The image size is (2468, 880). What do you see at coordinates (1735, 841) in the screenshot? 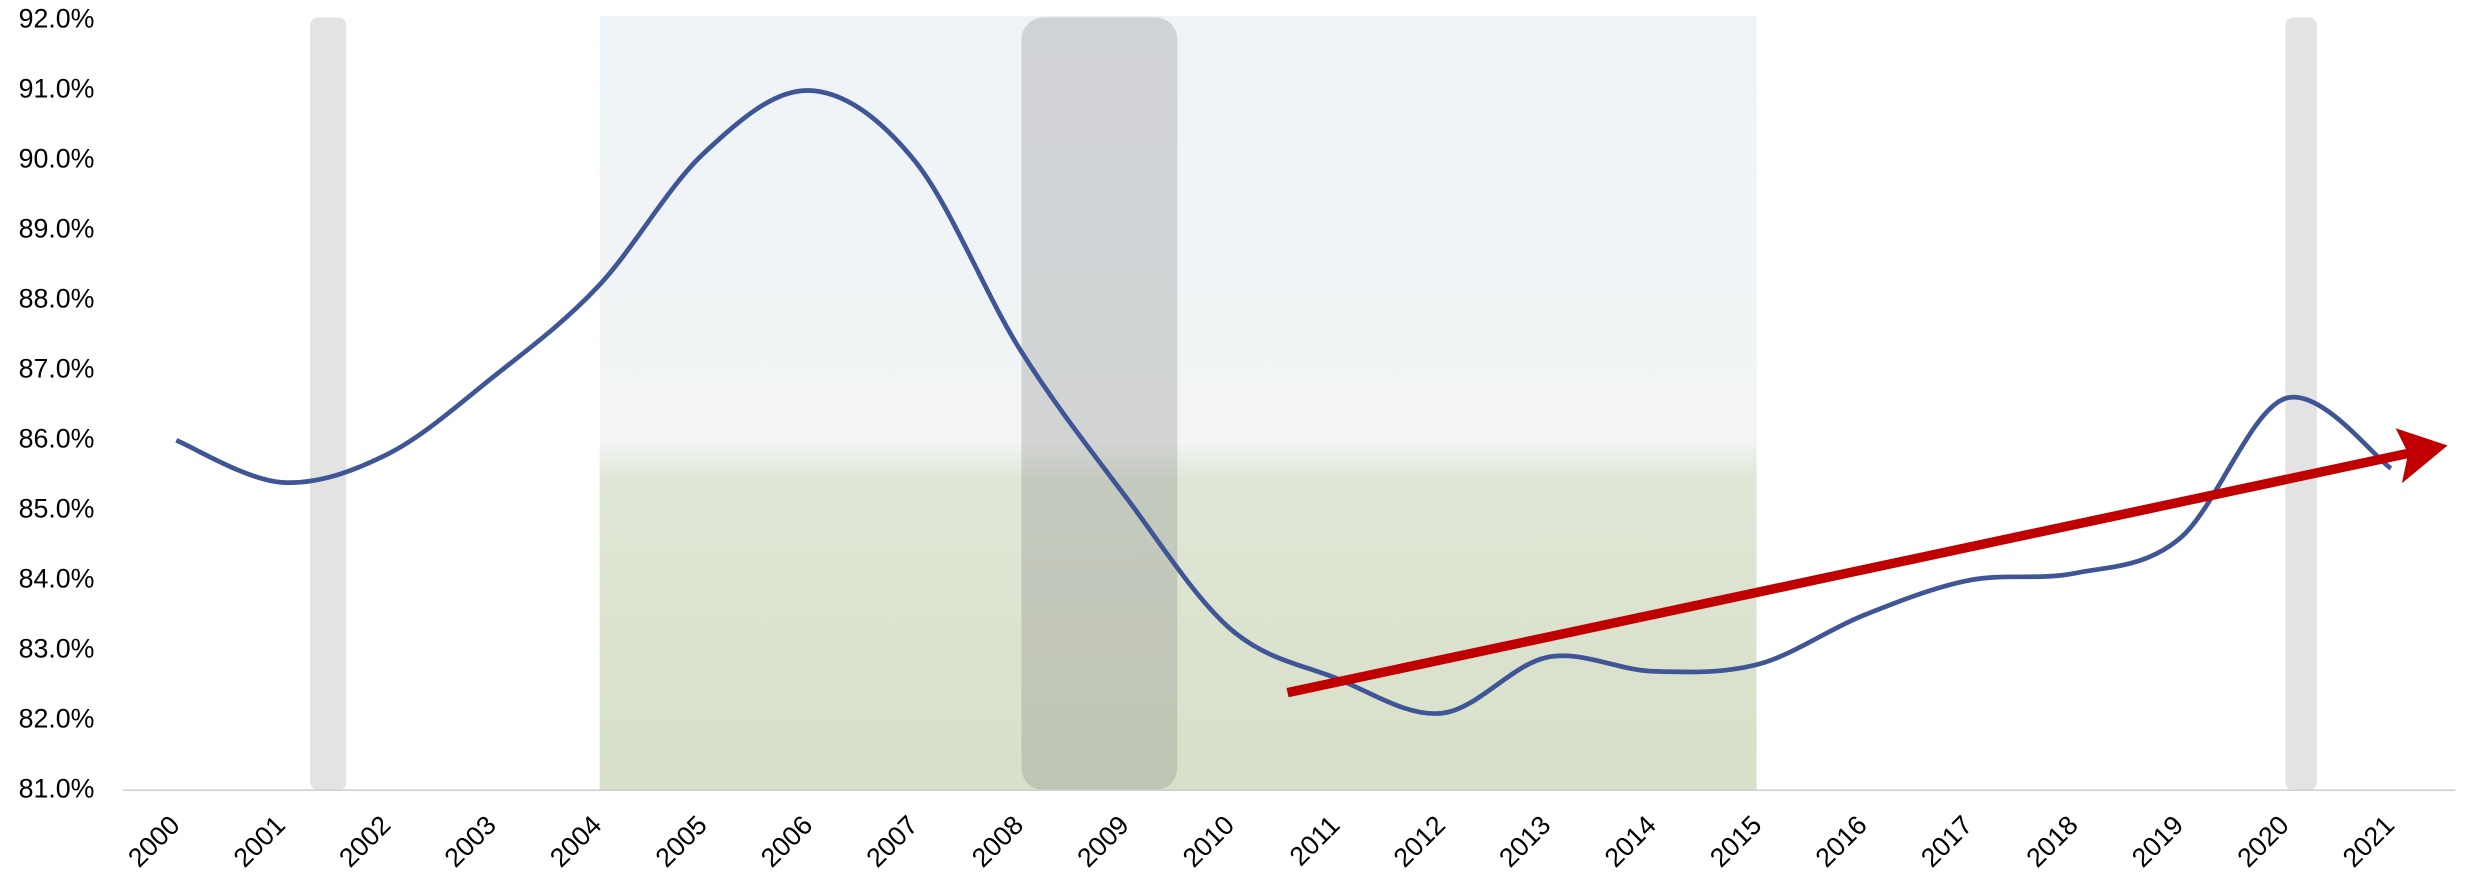
I see `x-tick-label: 2015` at bounding box center [1735, 841].